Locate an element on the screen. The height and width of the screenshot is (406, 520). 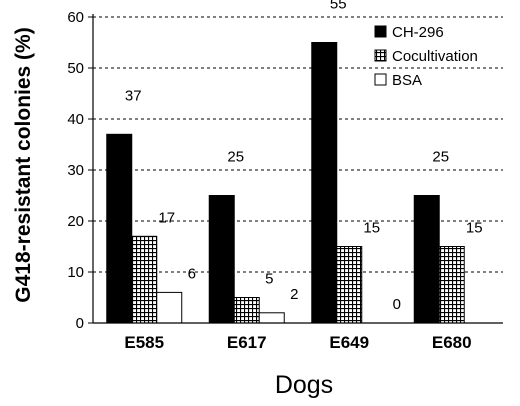
legend: CH-296 Cocultivation BSA is located at coordinates (426, 56).